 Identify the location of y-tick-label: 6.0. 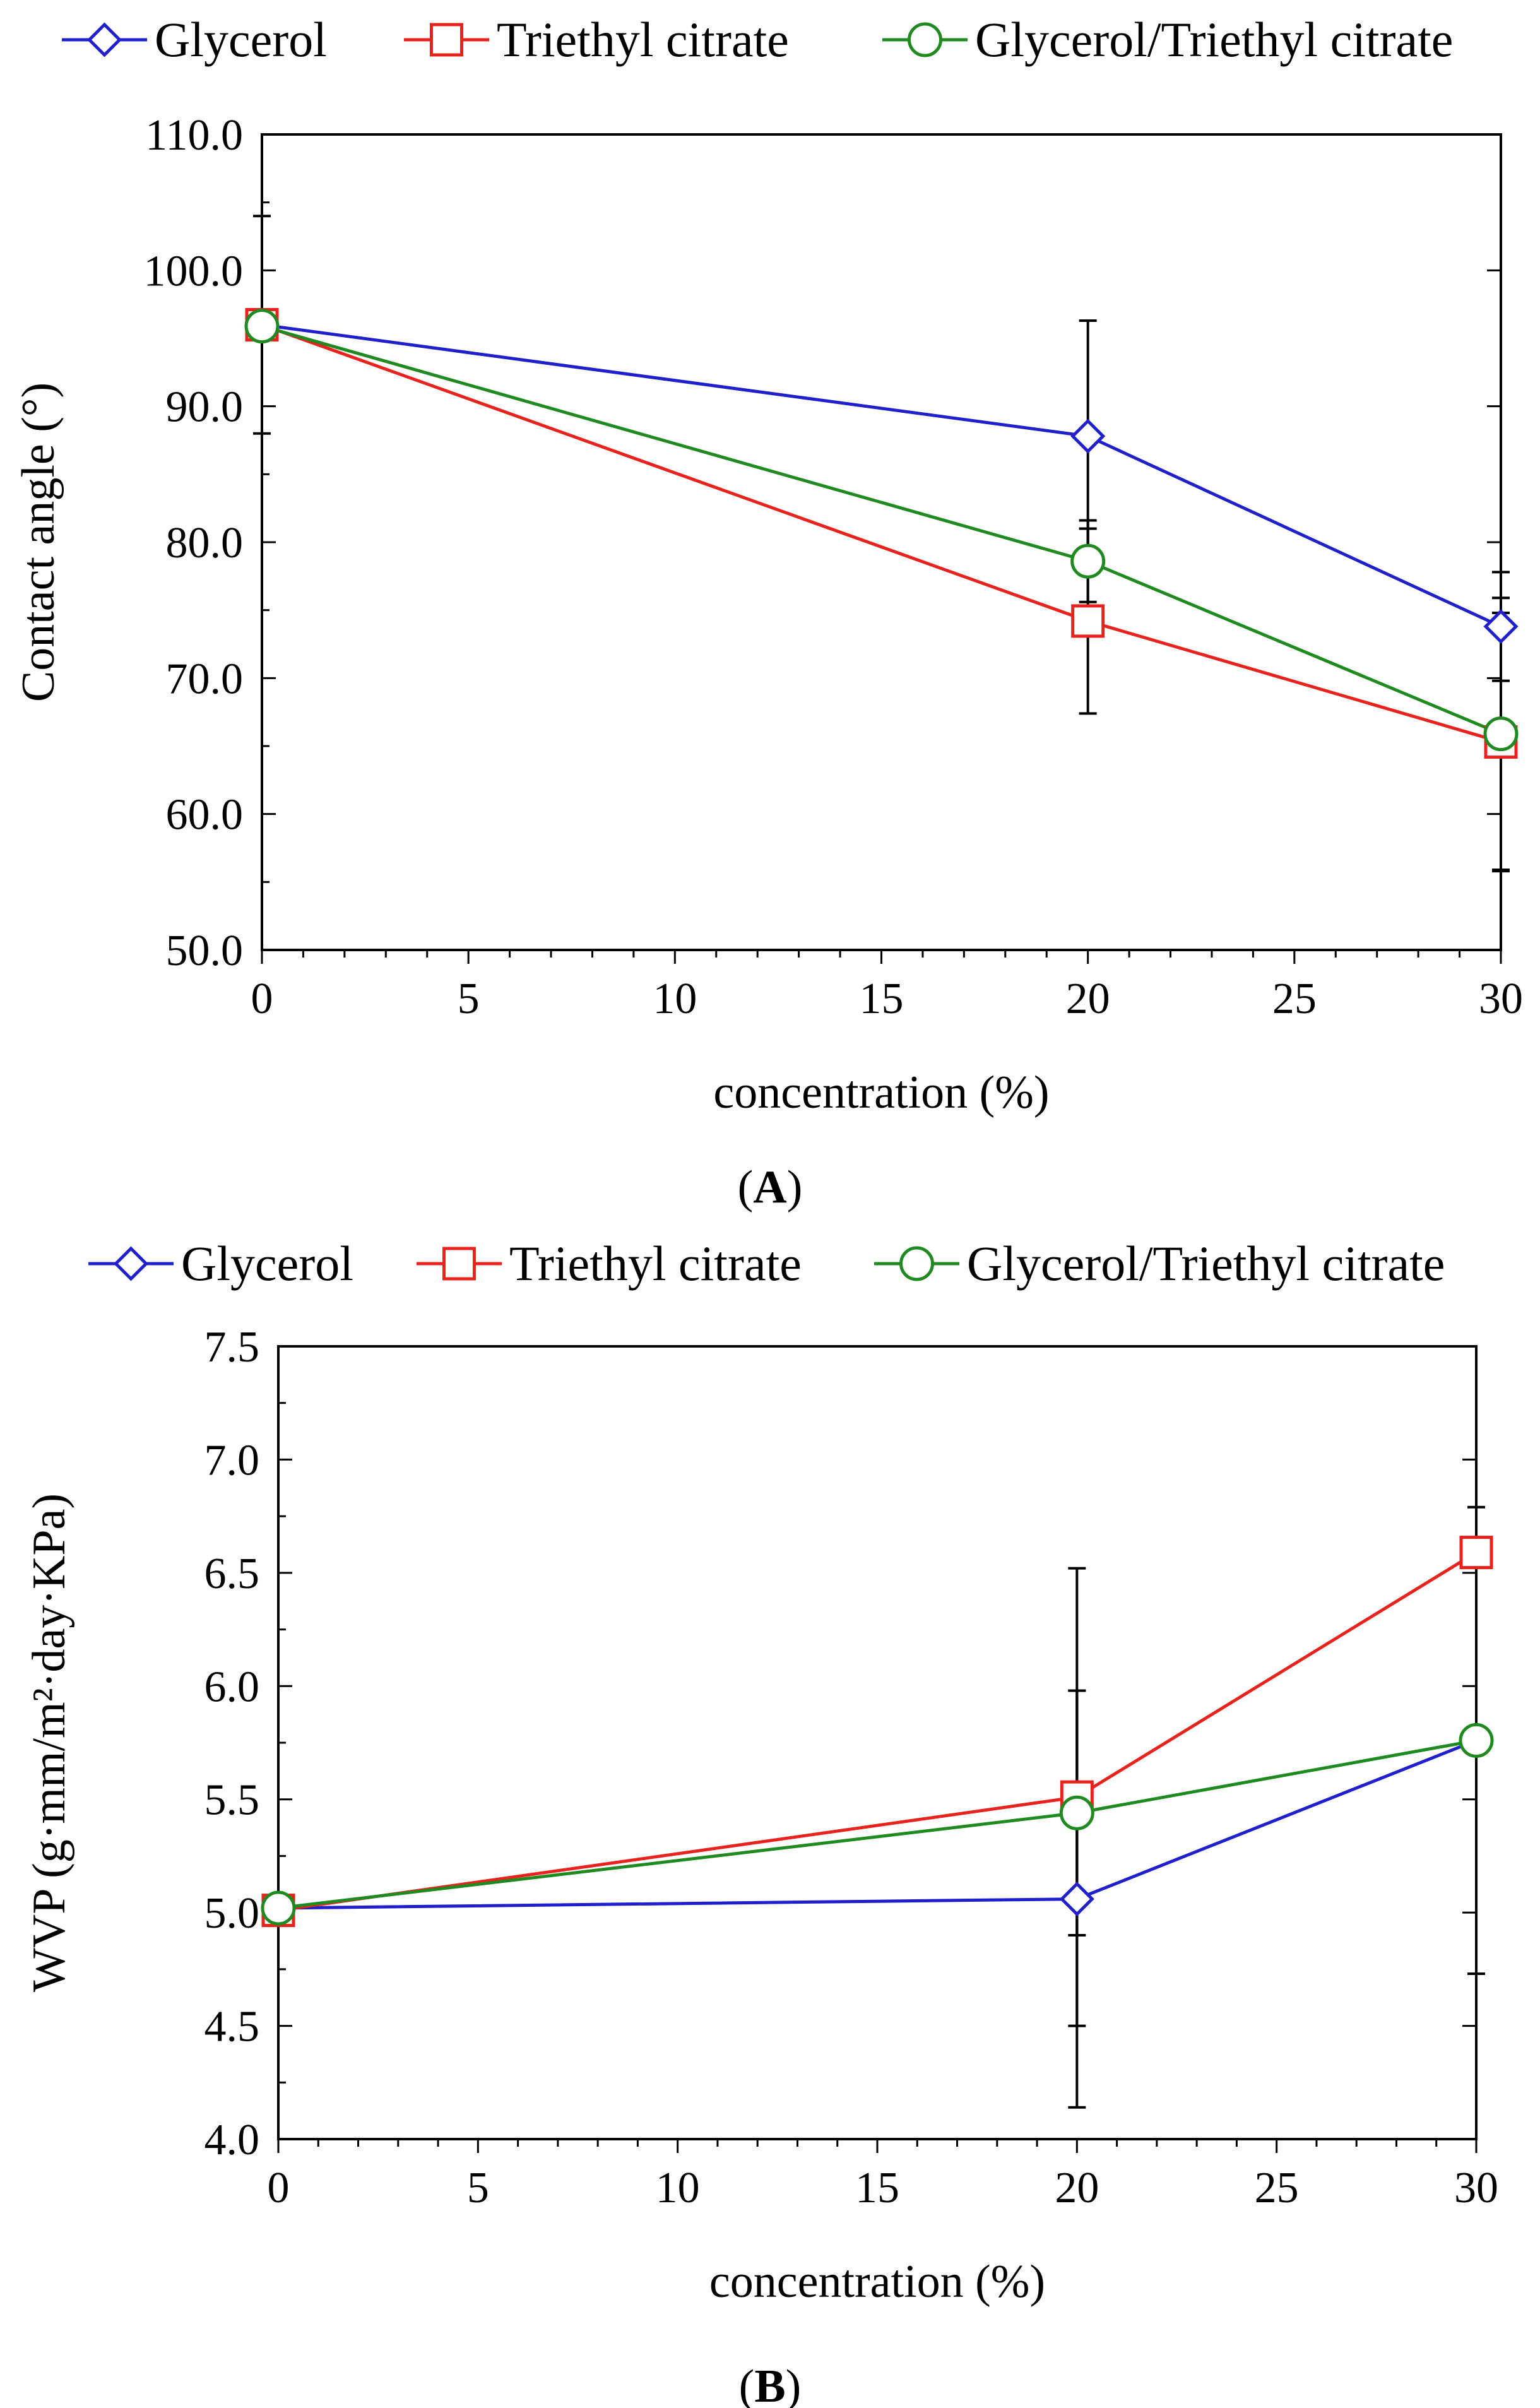
(232, 1687).